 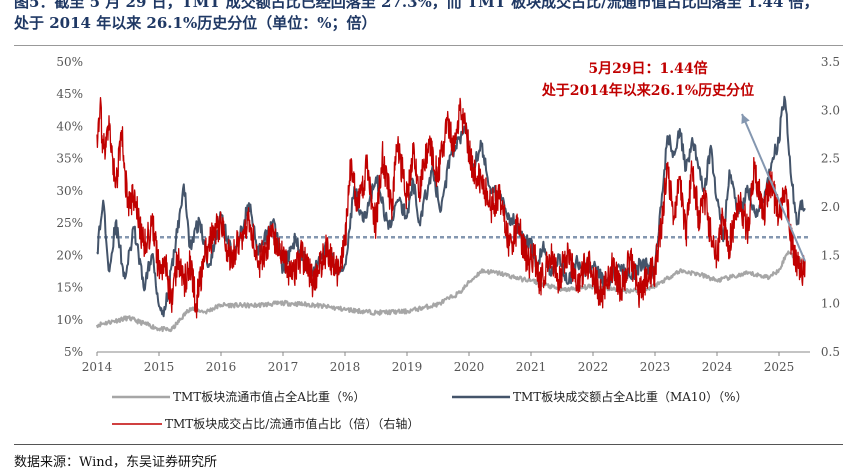 I want to click on y-left-tick-label: 45%, so click(x=69, y=94).